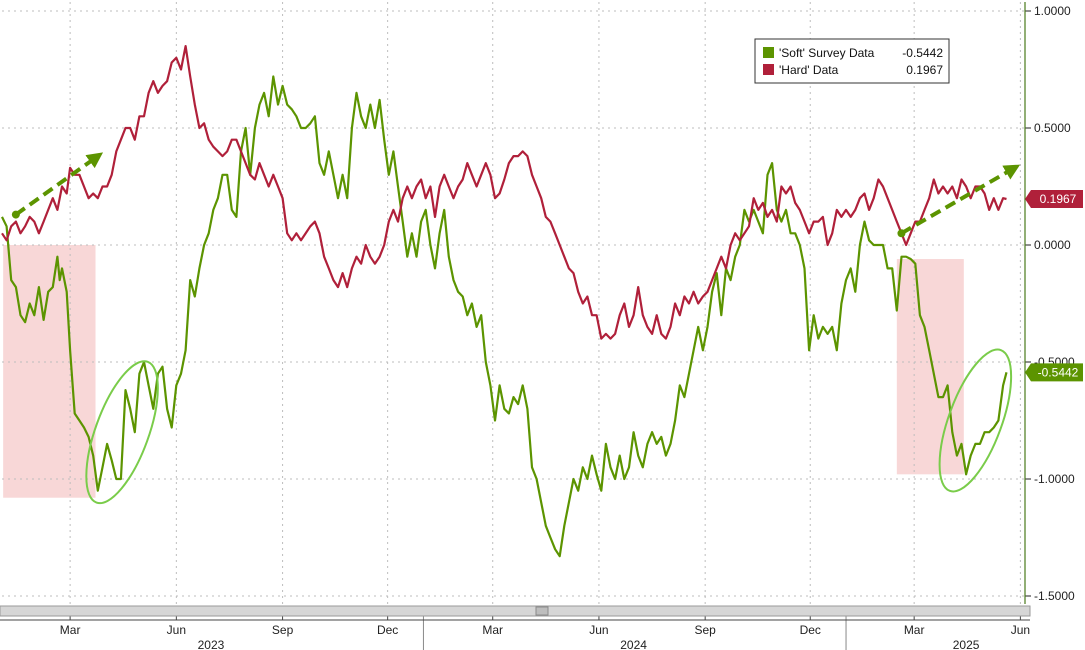 The height and width of the screenshot is (650, 1085). Describe the element at coordinates (1052, 128) in the screenshot. I see `y-tick-label: 0.5000` at that location.